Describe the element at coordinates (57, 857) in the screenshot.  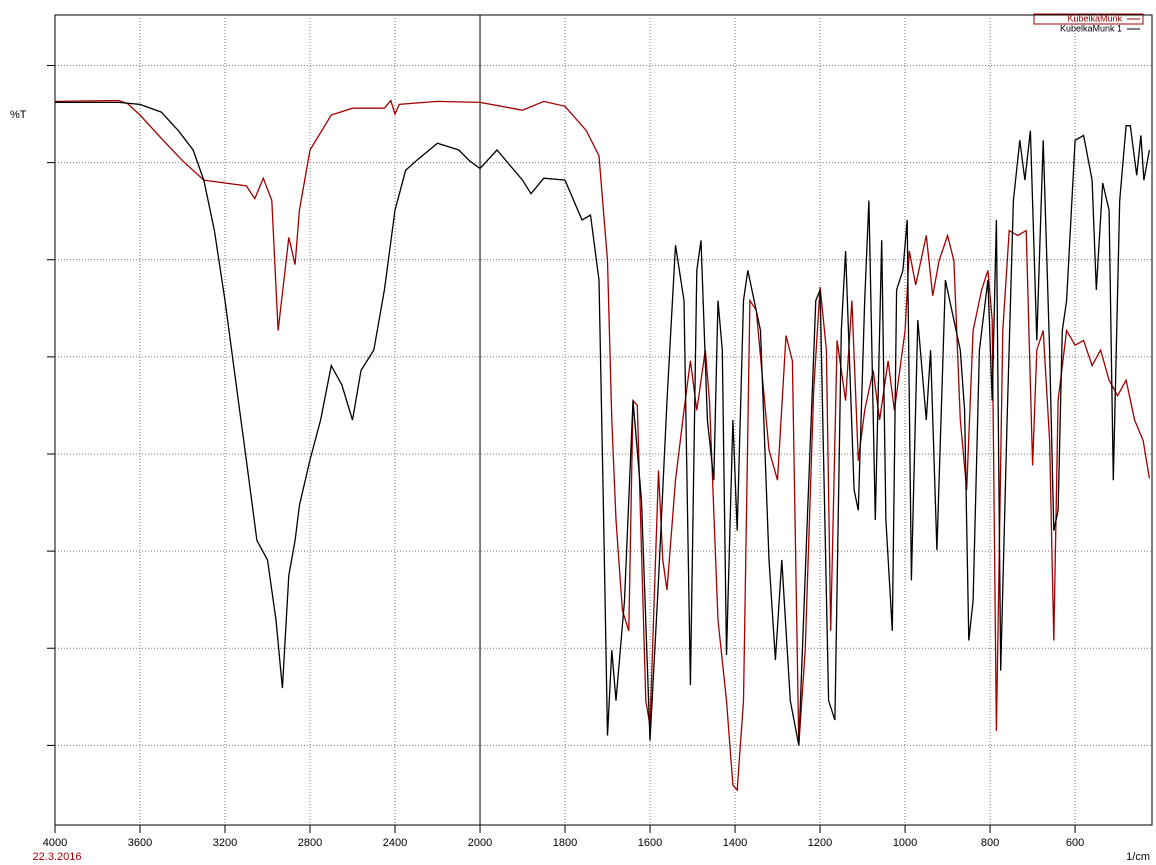
I see `date: 22.3.2016` at that location.